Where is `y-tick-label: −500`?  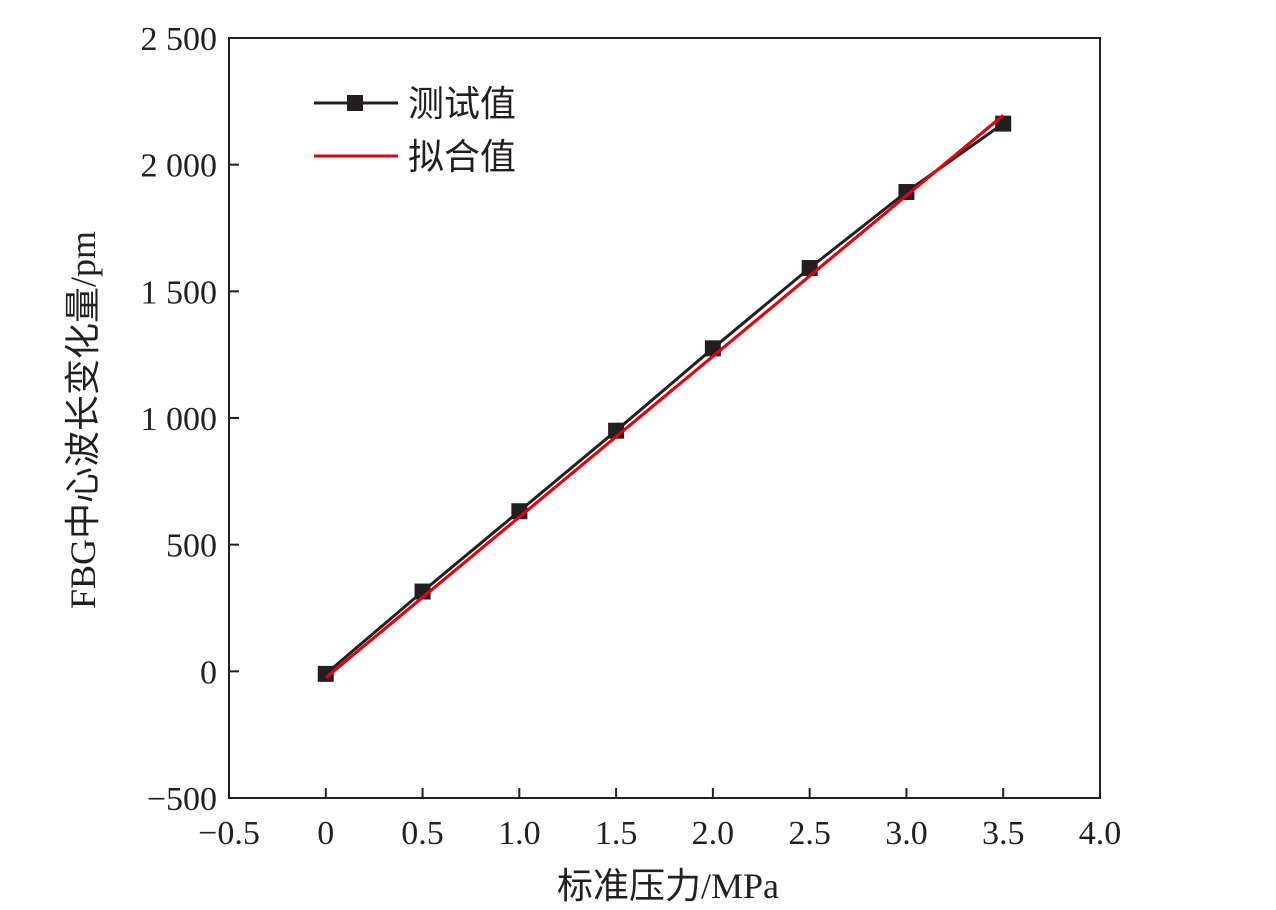
y-tick-label: −500 is located at coordinates (182, 799).